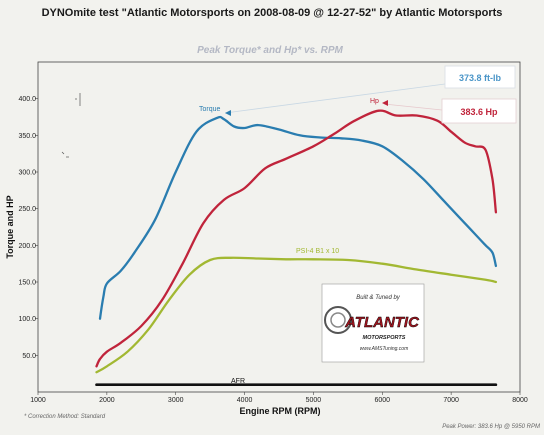  Describe the element at coordinates (27, 99) in the screenshot. I see `y-tick-label: 400.0` at that location.